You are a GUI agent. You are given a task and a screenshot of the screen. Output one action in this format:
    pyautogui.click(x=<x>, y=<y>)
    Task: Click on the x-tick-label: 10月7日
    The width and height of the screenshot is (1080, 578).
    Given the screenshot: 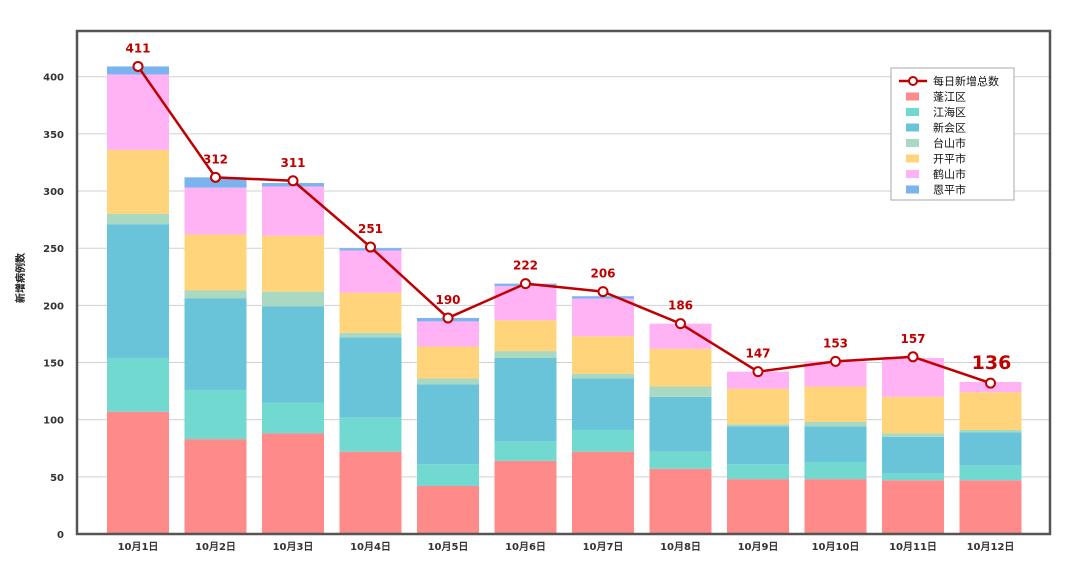 What is the action you would take?
    pyautogui.click(x=603, y=547)
    